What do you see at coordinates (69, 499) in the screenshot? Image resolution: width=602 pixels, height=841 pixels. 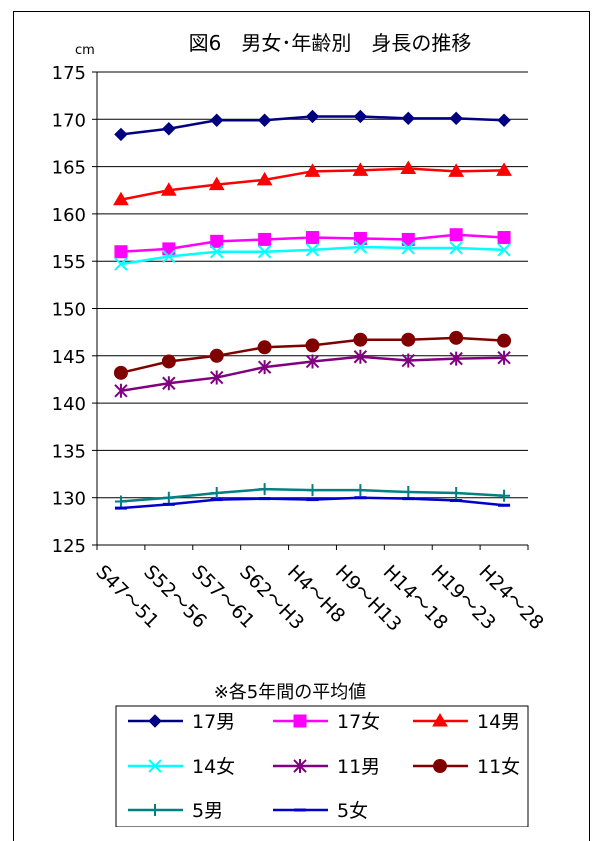 I see `y-tick-label: 130` at bounding box center [69, 499].